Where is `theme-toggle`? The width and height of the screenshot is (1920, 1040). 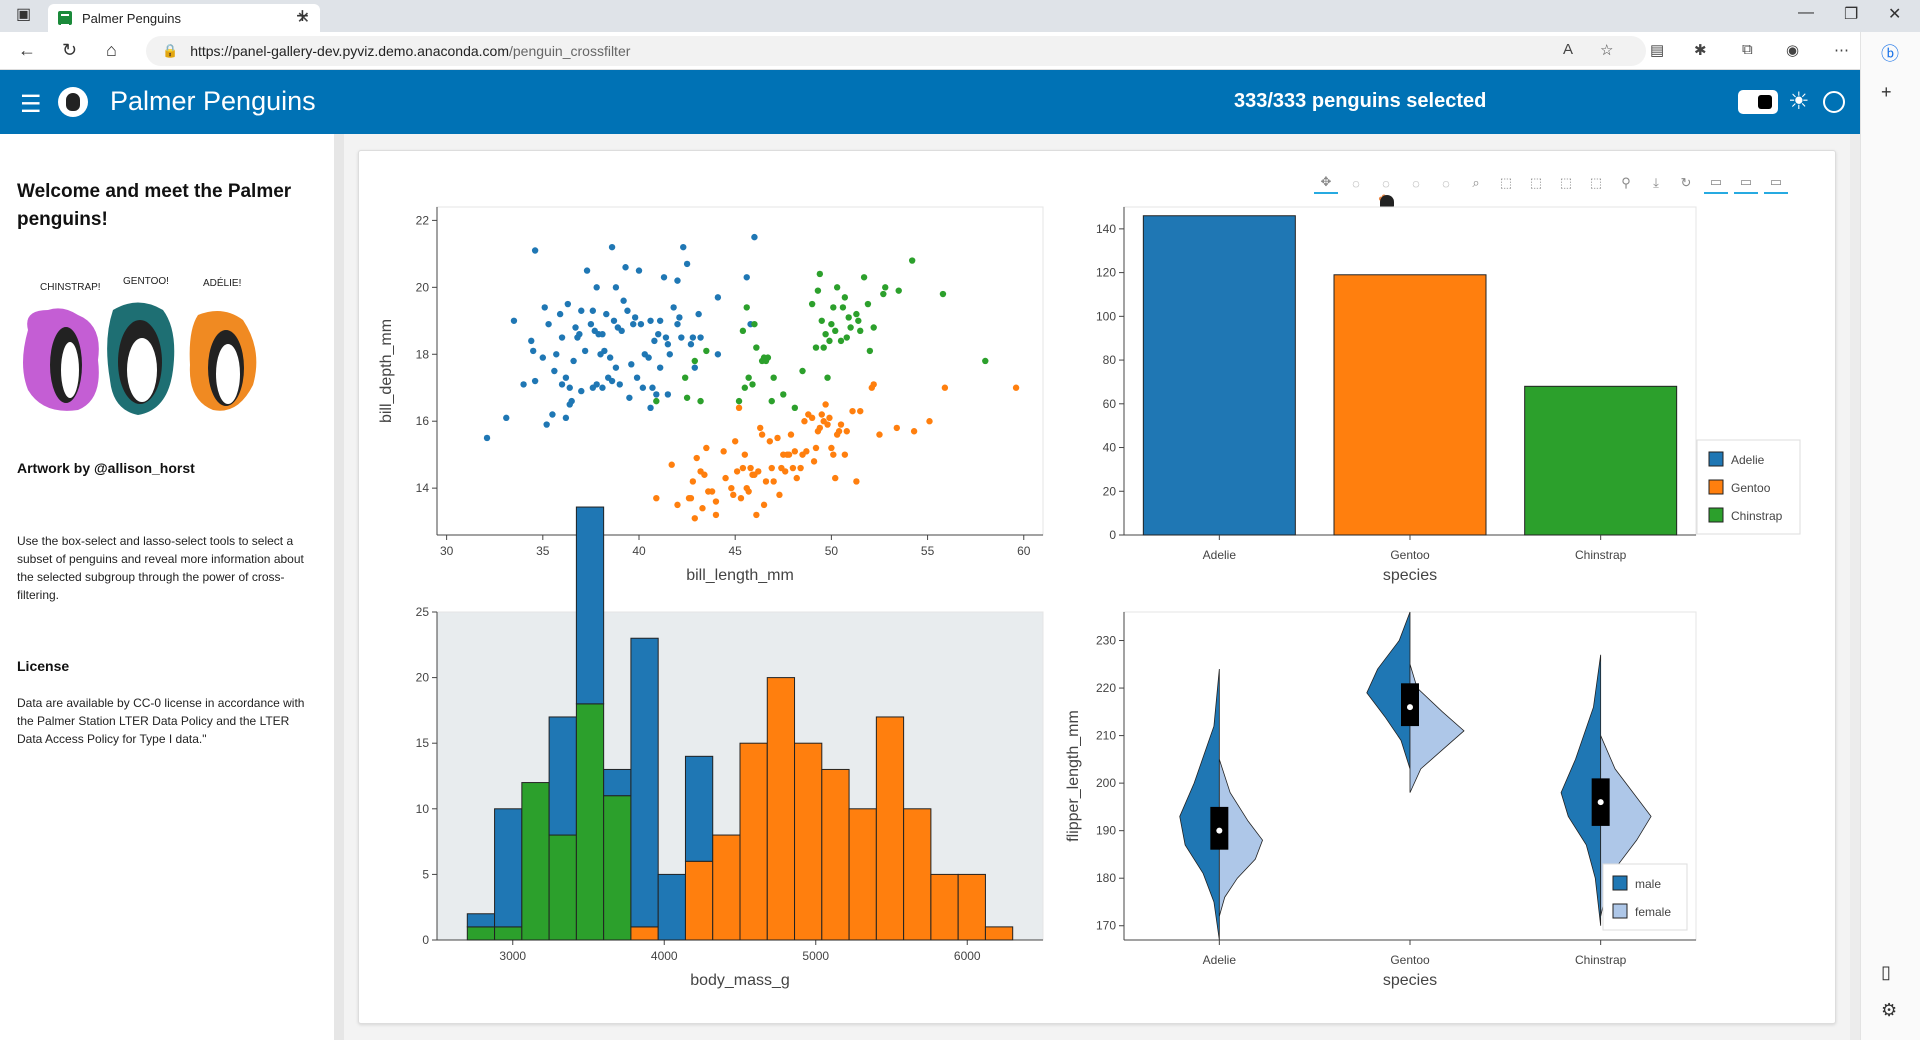 theme-toggle is located at coordinates (1758, 102).